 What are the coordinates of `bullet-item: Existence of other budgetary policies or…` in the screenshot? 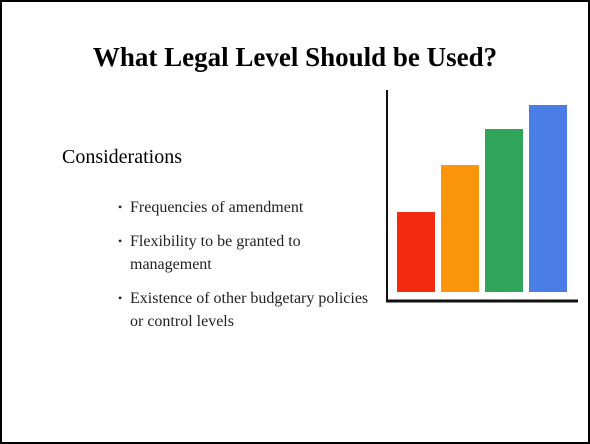 It's located at (249, 310).